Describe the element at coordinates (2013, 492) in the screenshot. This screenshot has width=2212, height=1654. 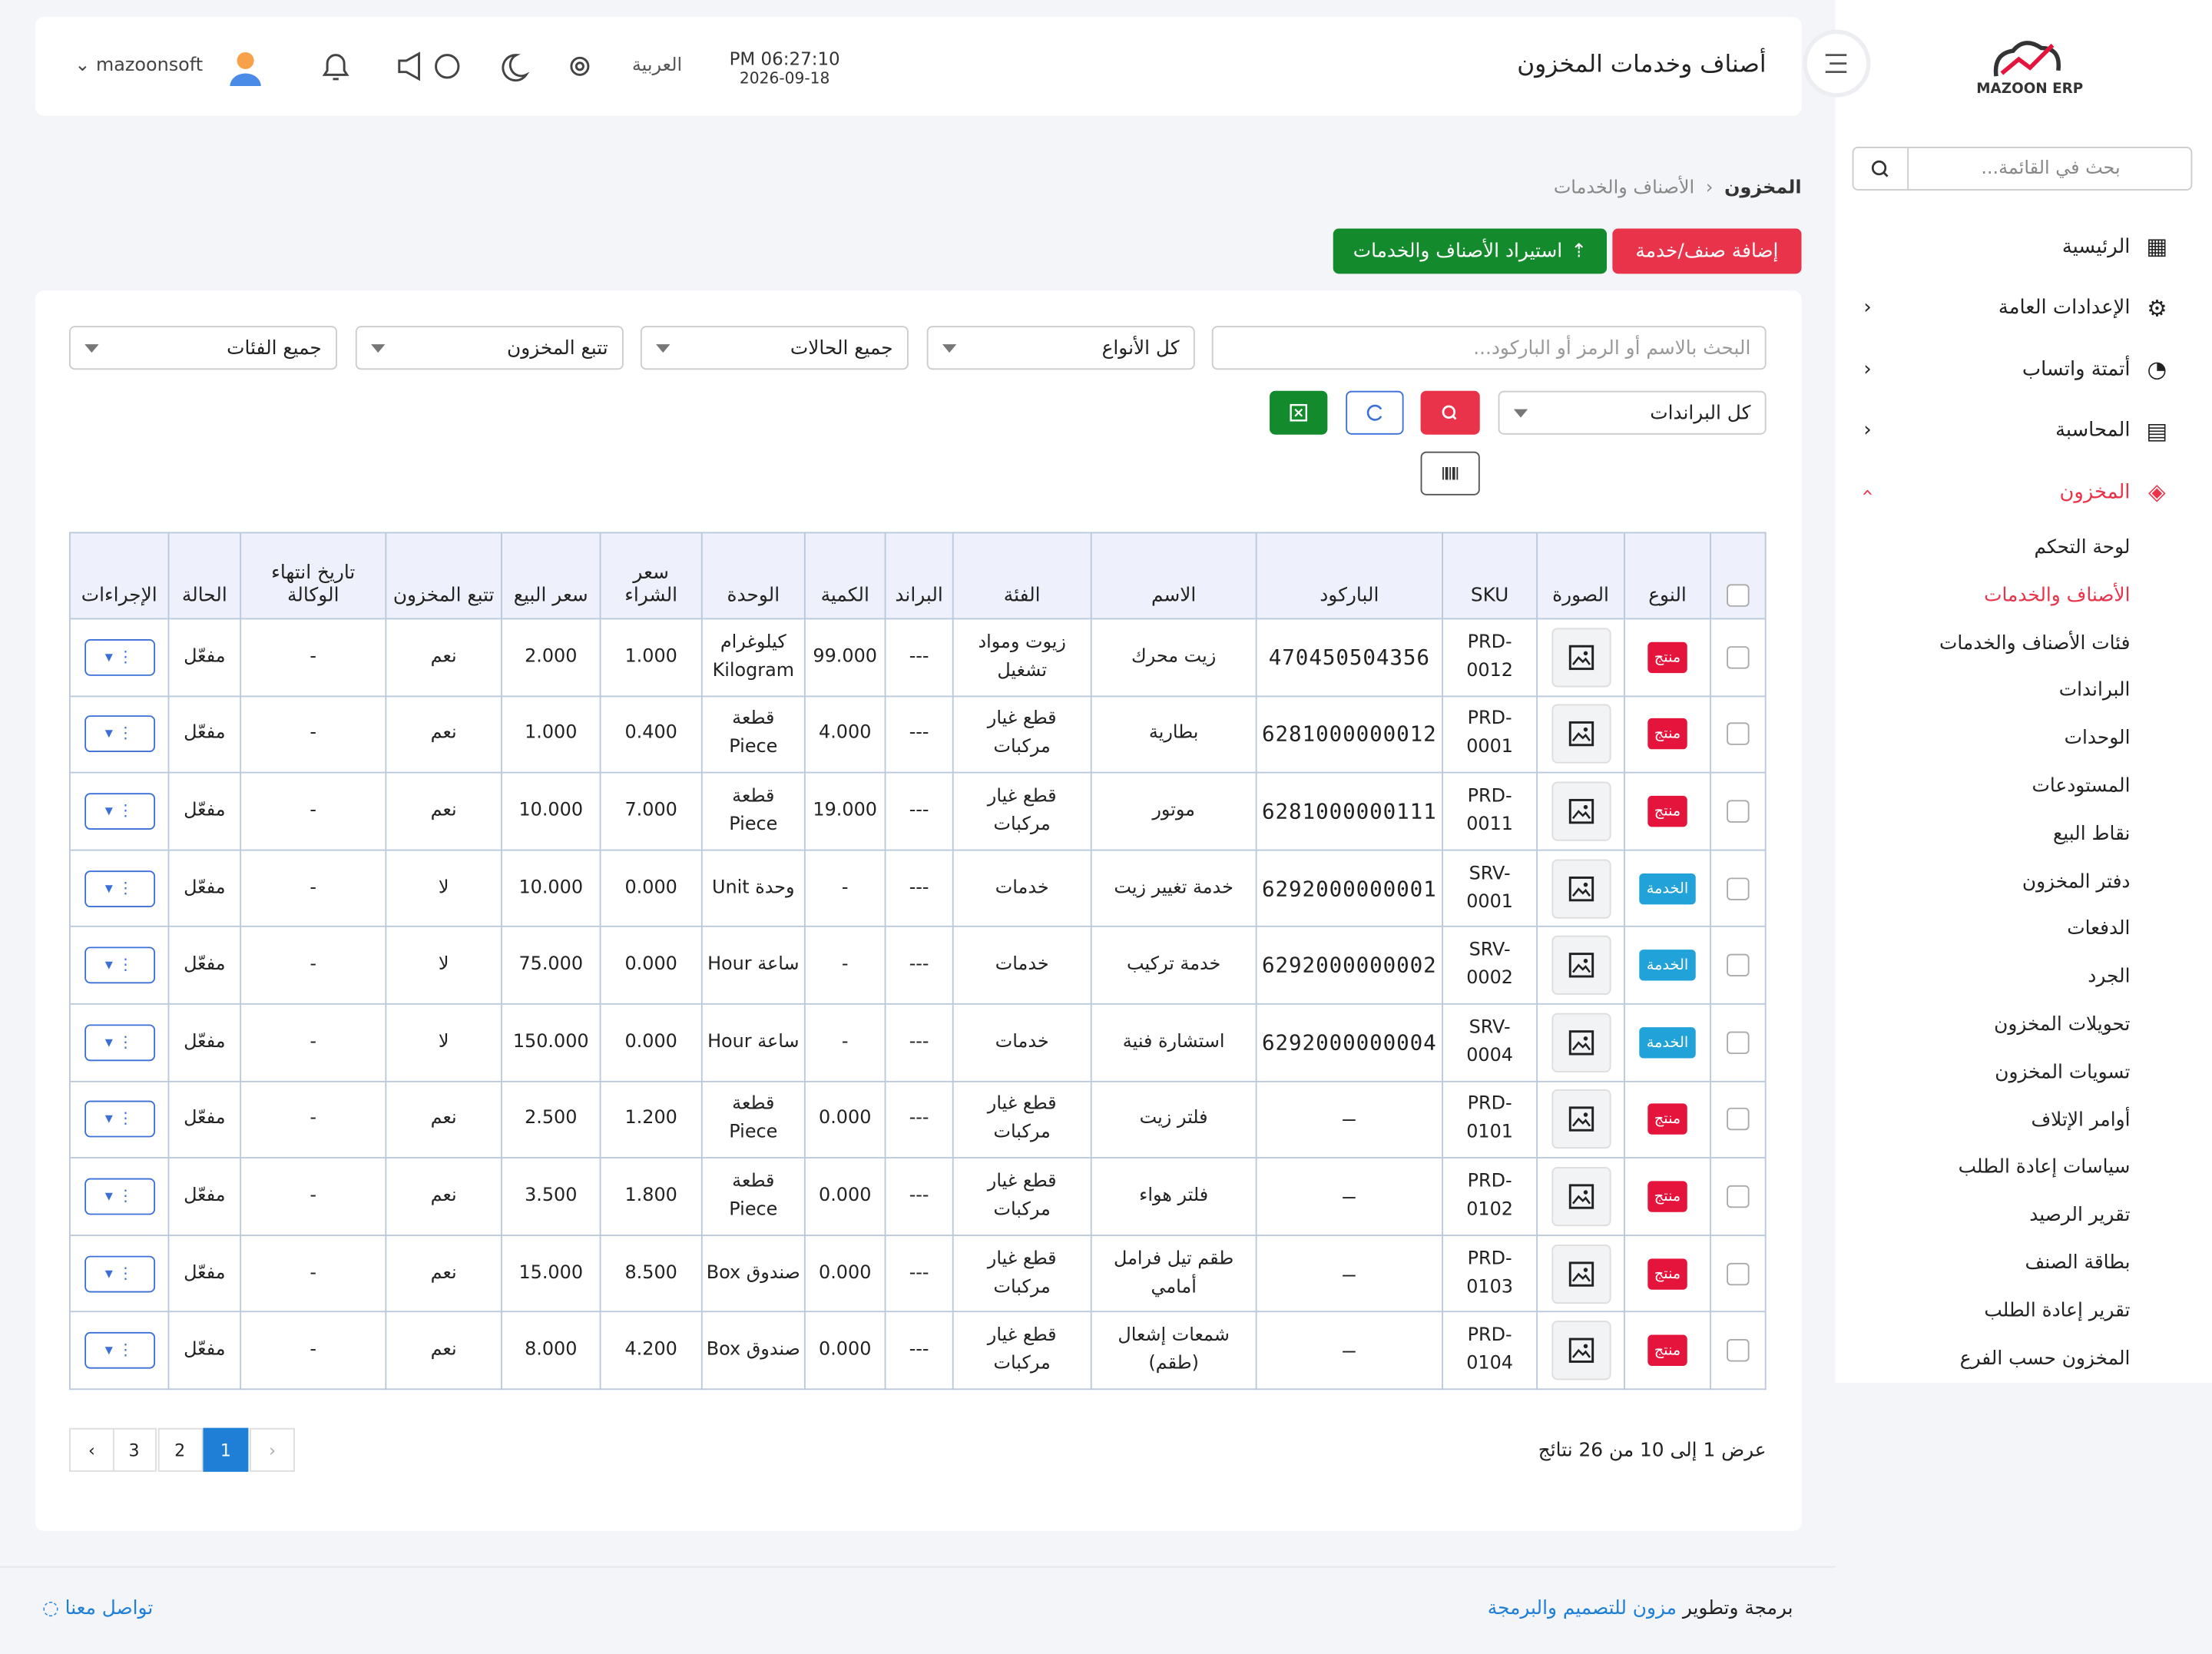
I see `menu-item: ◈ المخزون ‹` at that location.